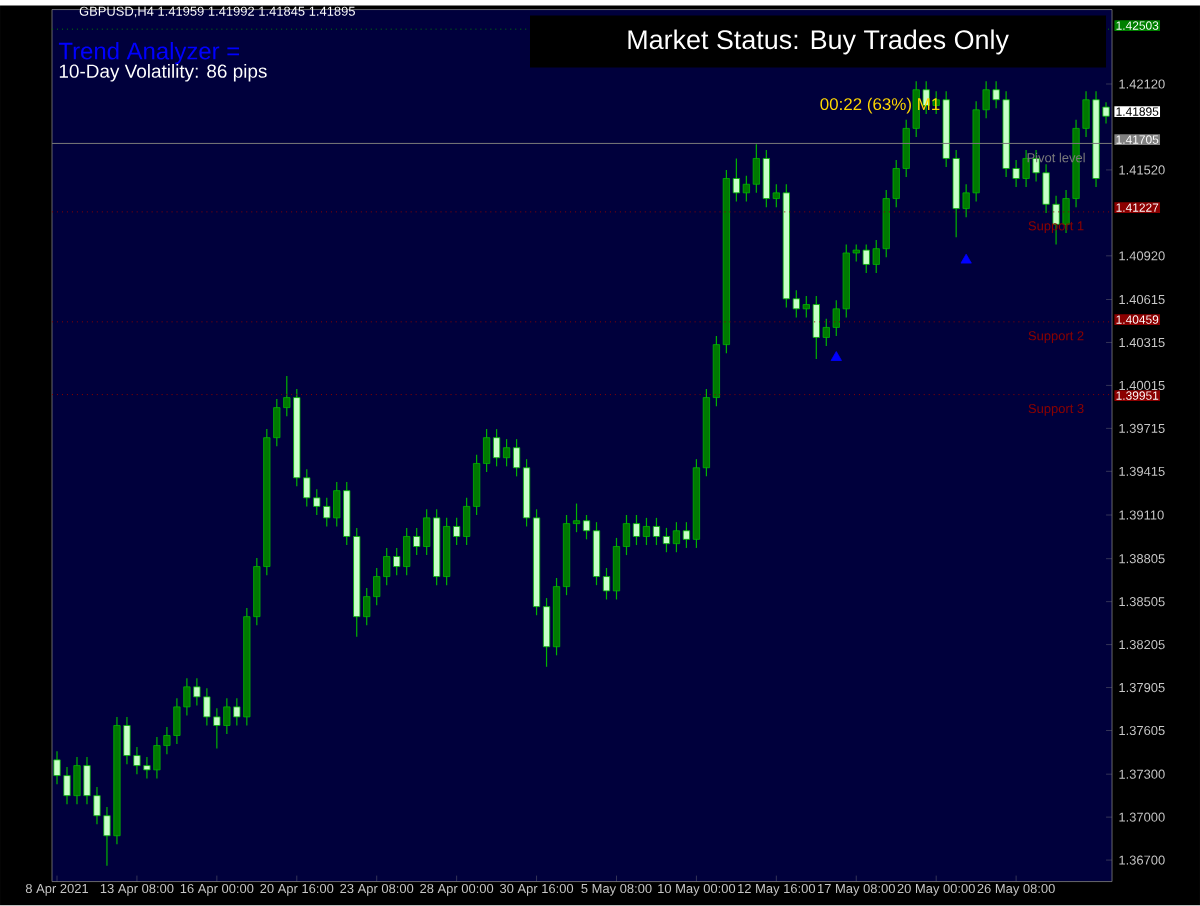  What do you see at coordinates (149, 53) in the screenshot?
I see `annotation: Trend Analyzer =` at bounding box center [149, 53].